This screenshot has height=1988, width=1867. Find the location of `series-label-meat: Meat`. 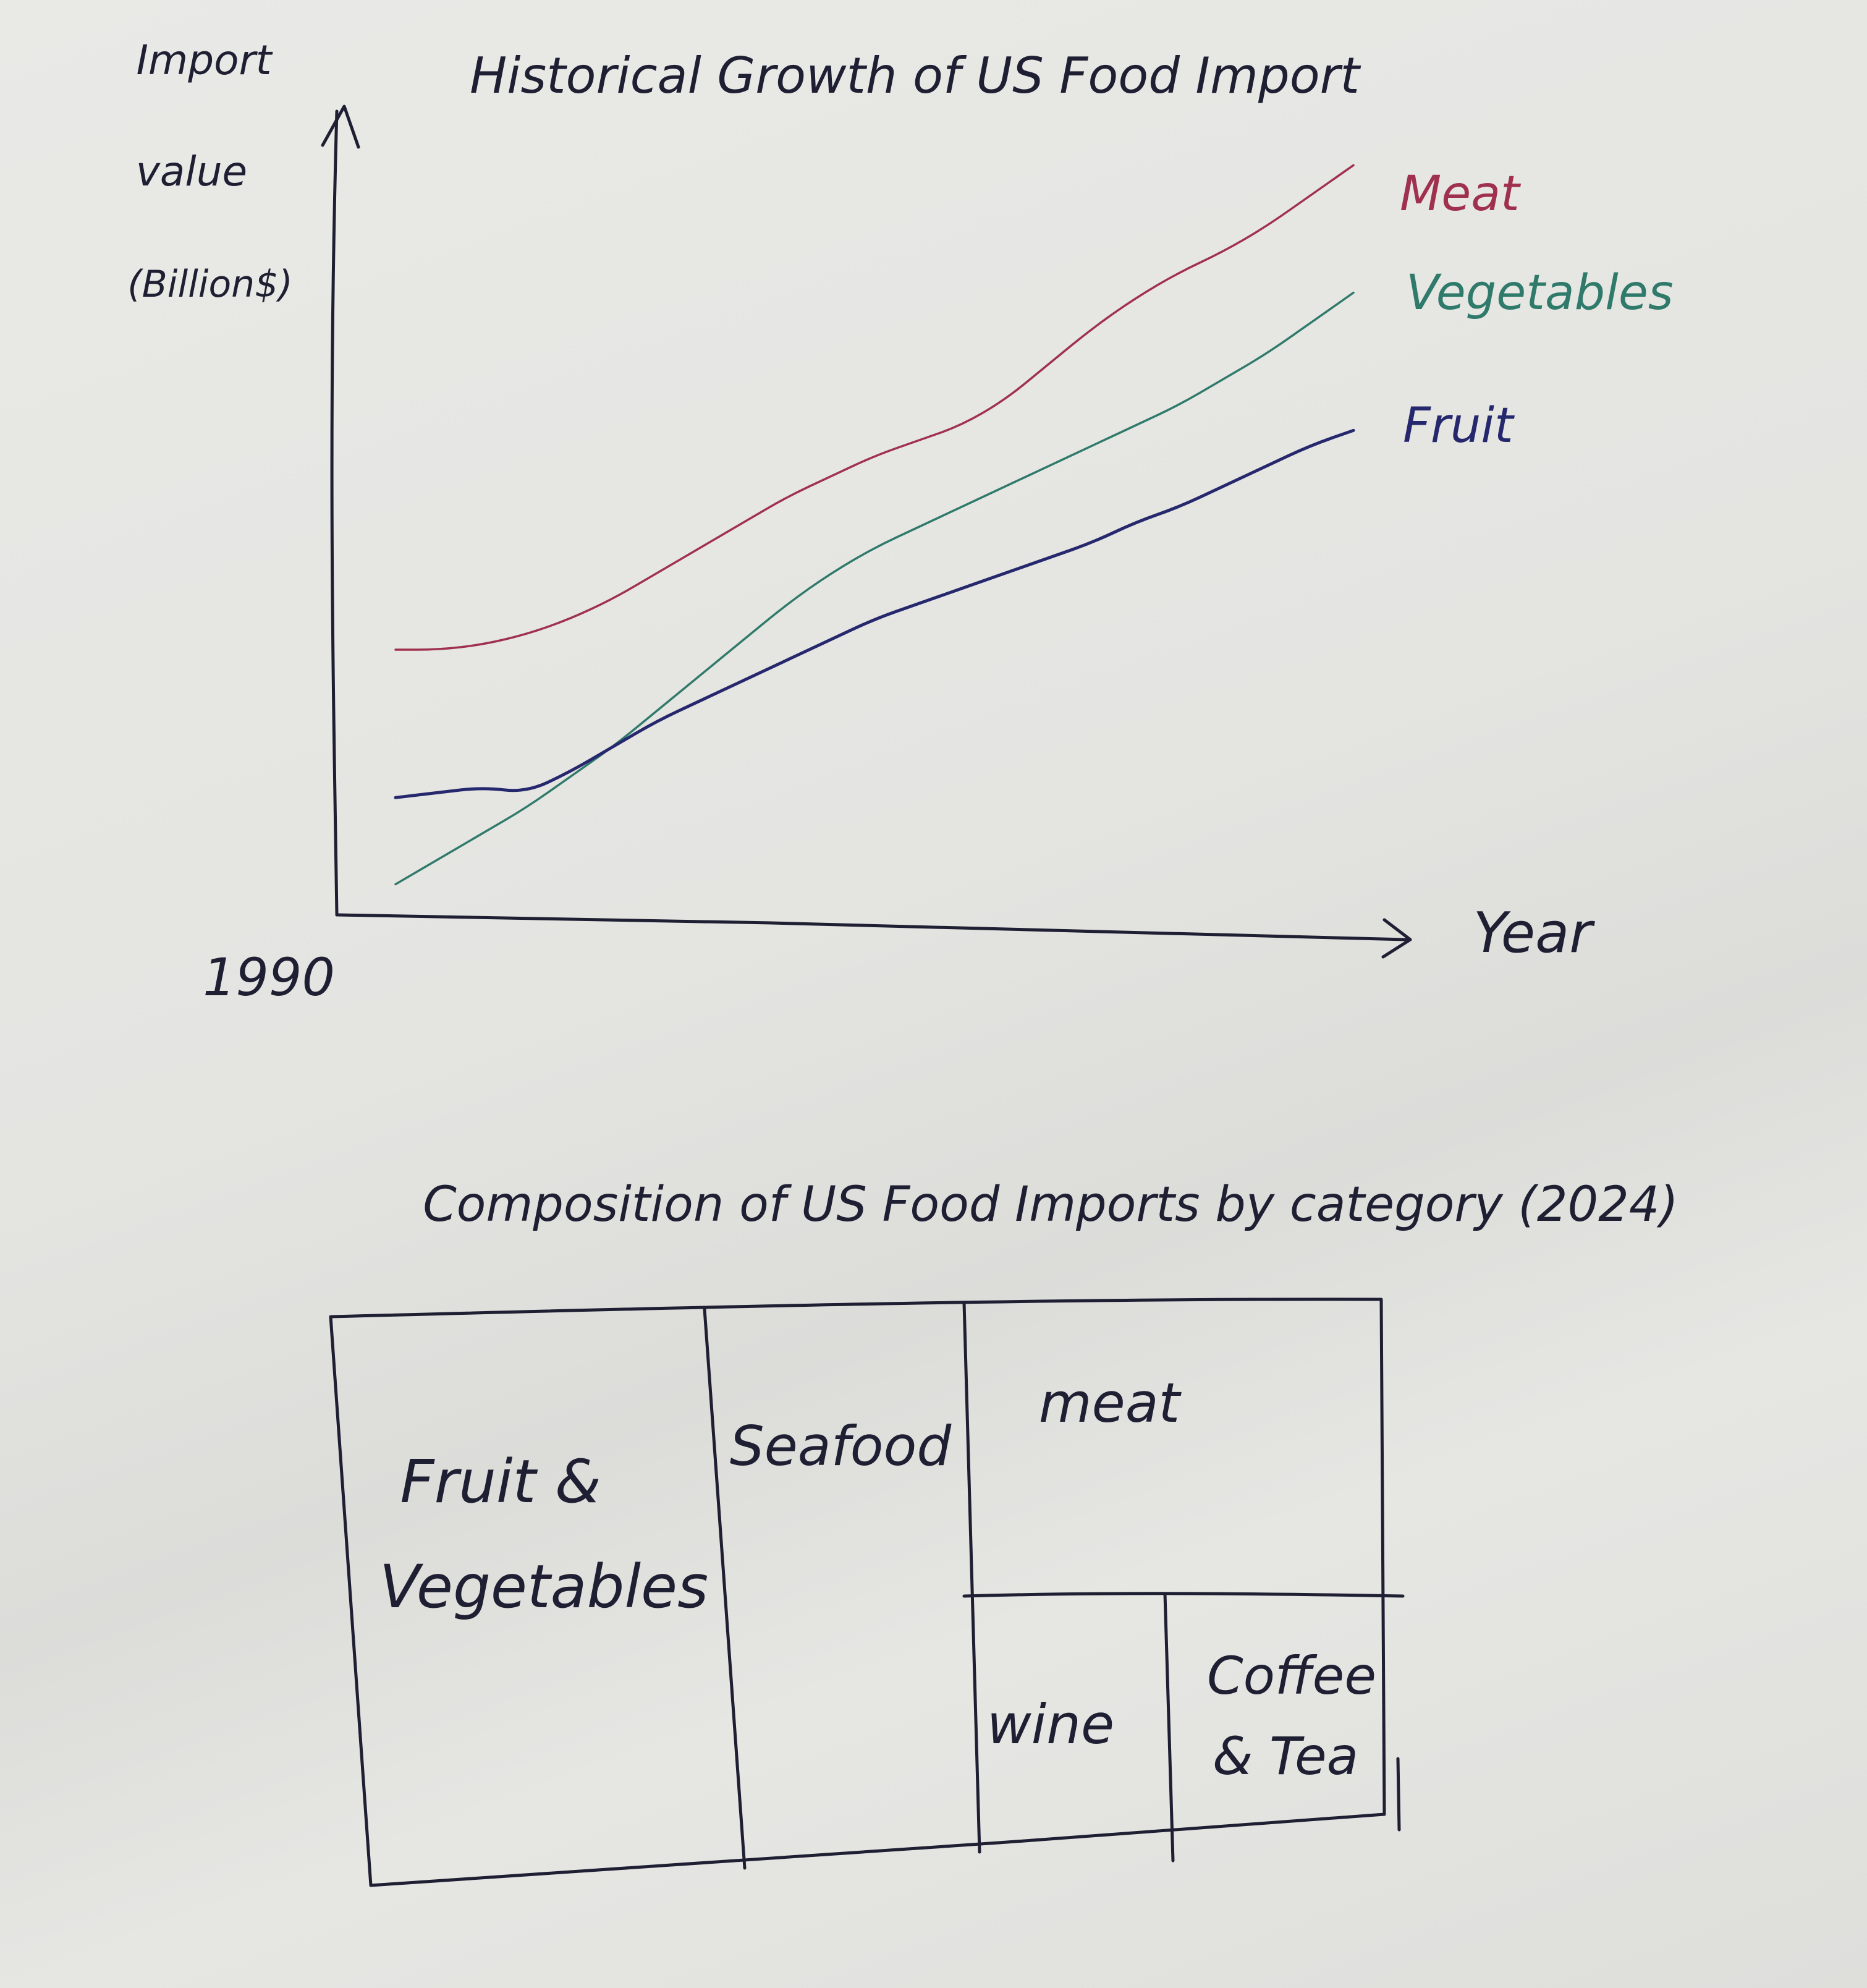

series-label-meat: Meat is located at coordinates (1460, 194).